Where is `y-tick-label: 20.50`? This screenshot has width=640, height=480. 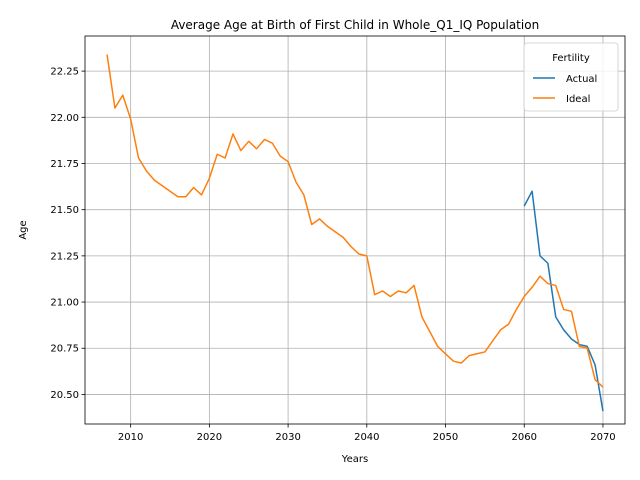 y-tick-label: 20.50 is located at coordinates (64, 395).